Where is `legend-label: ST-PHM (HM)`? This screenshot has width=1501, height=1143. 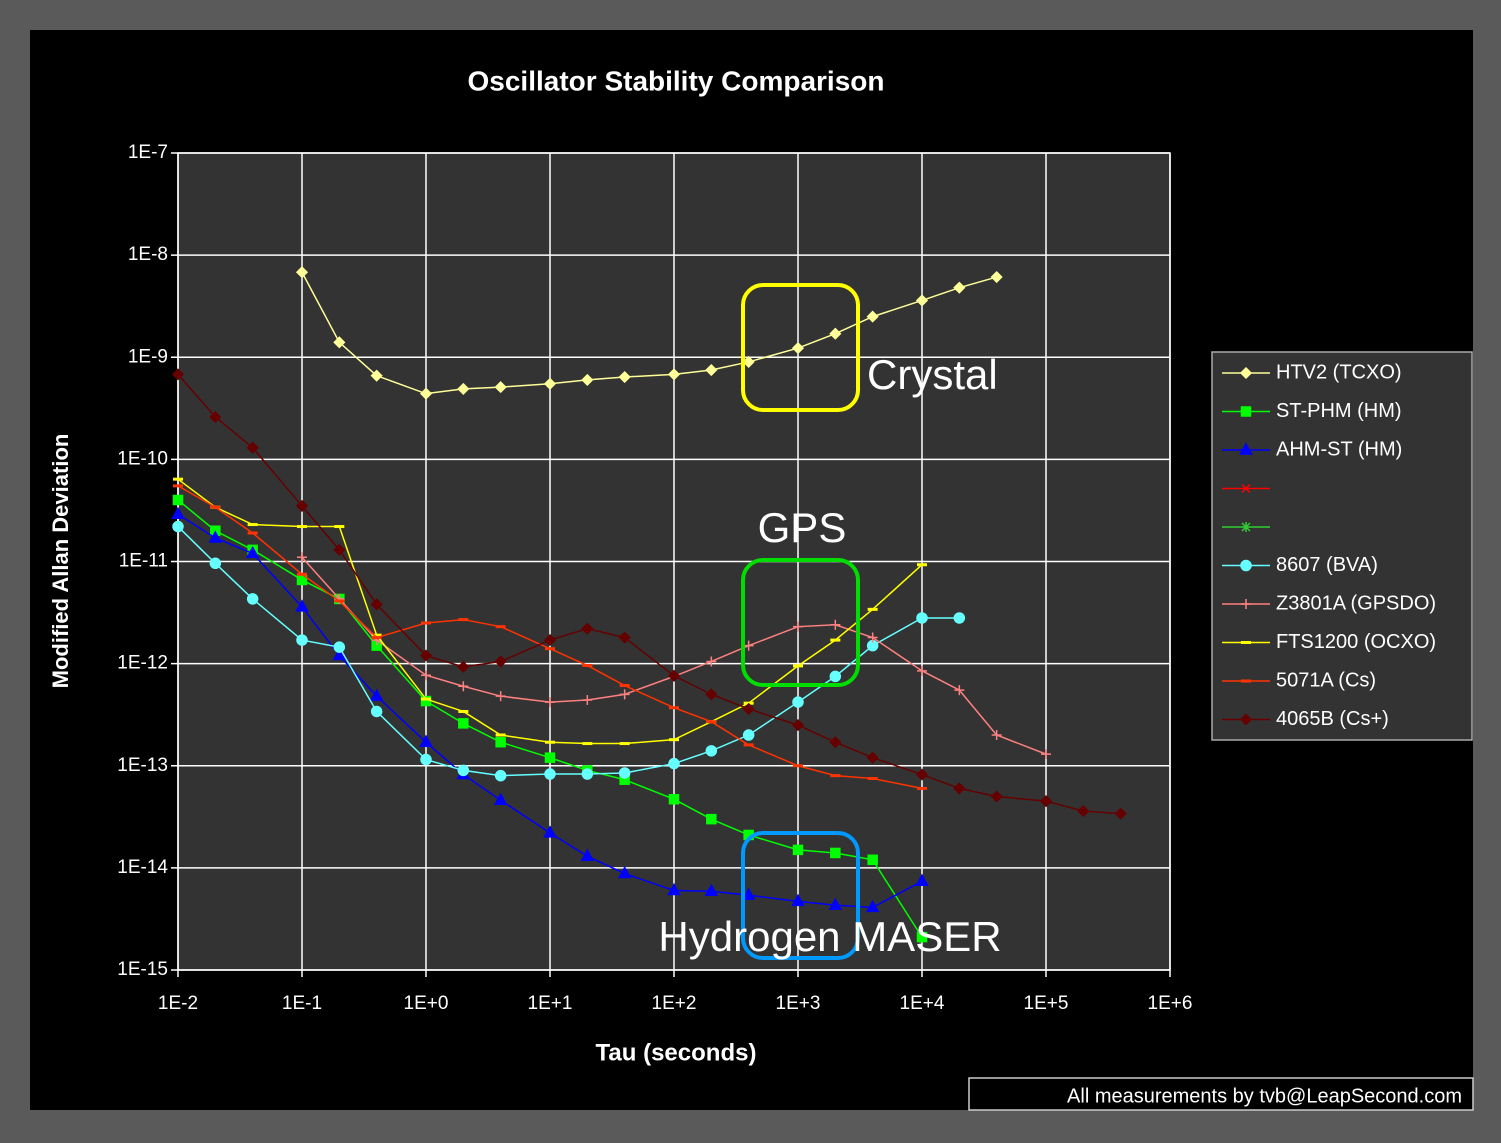
legend-label: ST-PHM (HM) is located at coordinates (1339, 411).